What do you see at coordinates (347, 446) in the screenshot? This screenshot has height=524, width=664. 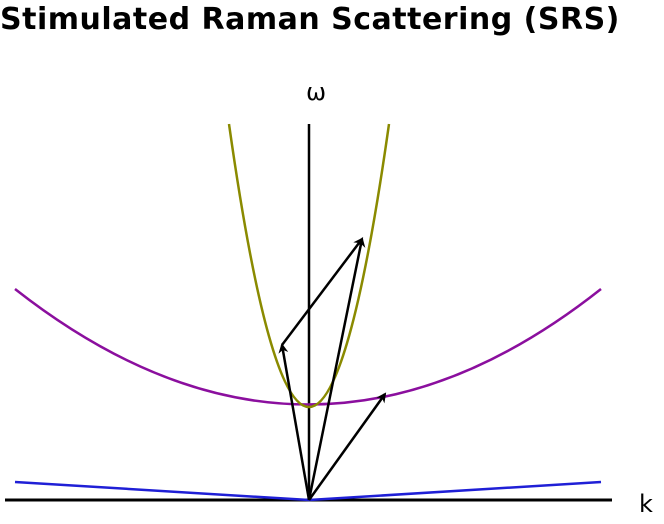 I see `arrow-to-em-curve` at bounding box center [347, 446].